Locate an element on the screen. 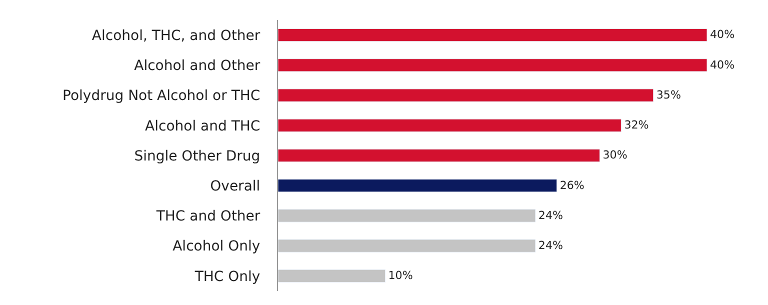 This screenshot has width=768, height=305. y-tick-label: Polydrug Not Alcohol or THC is located at coordinates (161, 96).